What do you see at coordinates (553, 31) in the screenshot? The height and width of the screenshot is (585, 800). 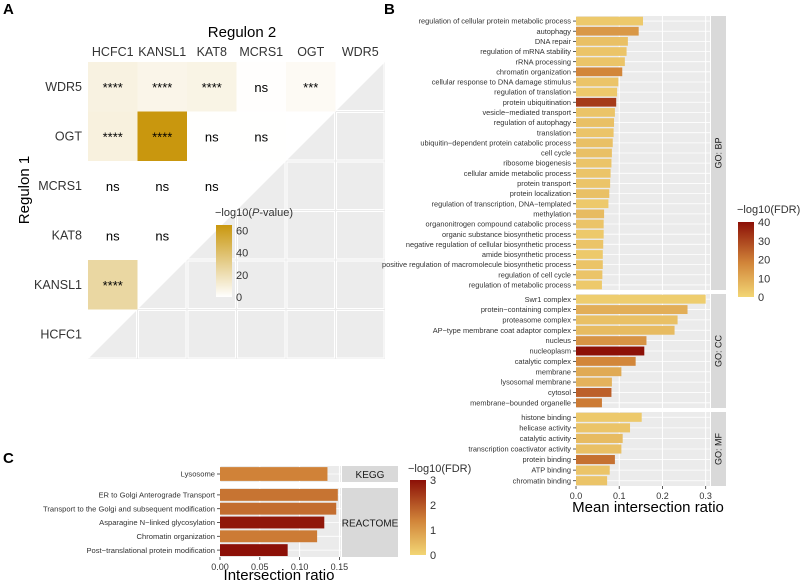 I see `bar-label: autophagy` at bounding box center [553, 31].